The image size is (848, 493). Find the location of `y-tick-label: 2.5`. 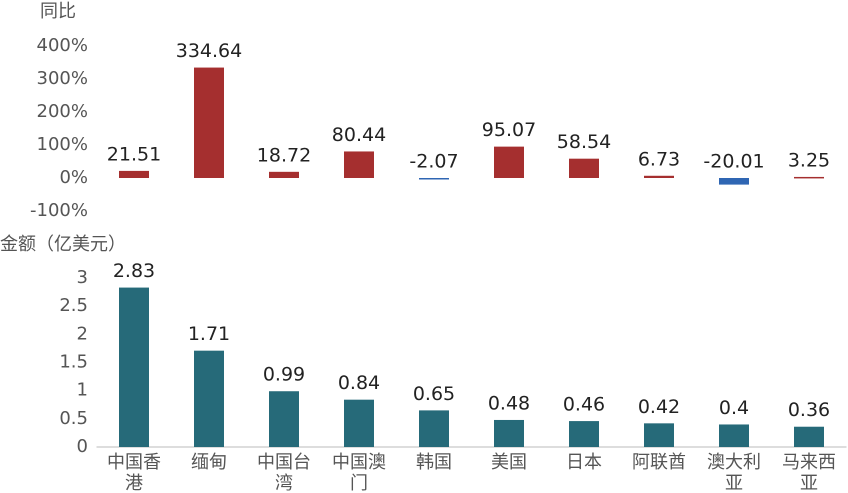

y-tick-label: 2.5 is located at coordinates (73, 305).